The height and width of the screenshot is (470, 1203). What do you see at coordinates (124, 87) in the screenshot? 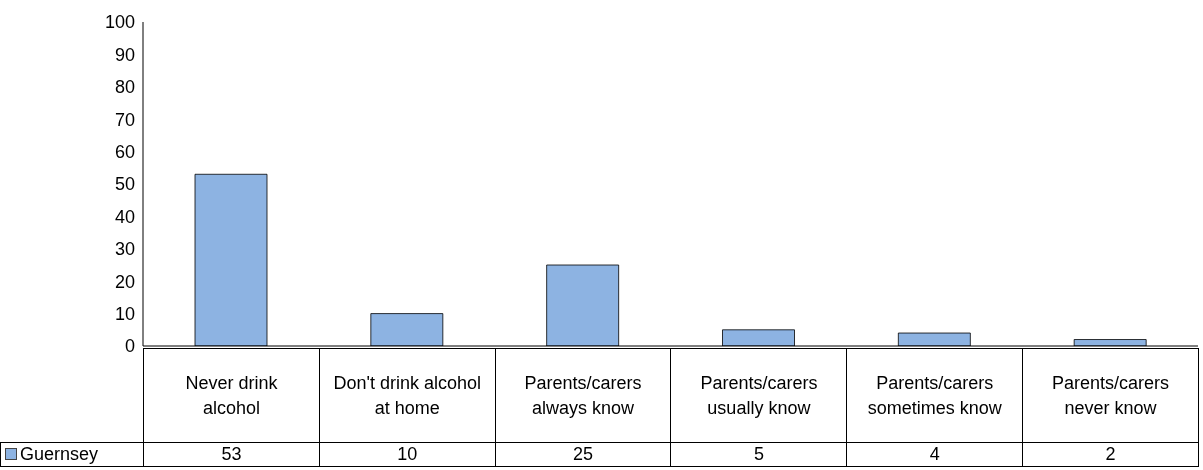
I see `y-tick-label: 80` at bounding box center [124, 87].